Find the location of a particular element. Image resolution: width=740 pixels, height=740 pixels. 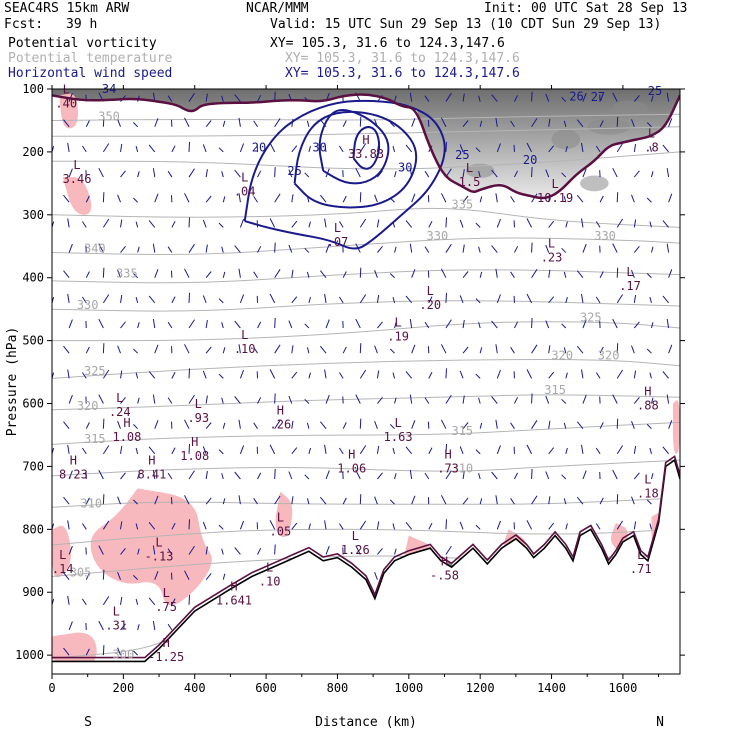

pv-extremum-value: 1.08 is located at coordinates (194, 456).